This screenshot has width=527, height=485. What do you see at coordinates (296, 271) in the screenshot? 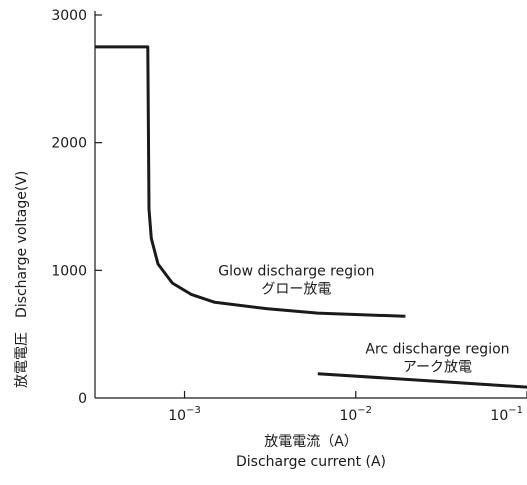
I see `glow-region-label-en: Glow discharge region` at bounding box center [296, 271].